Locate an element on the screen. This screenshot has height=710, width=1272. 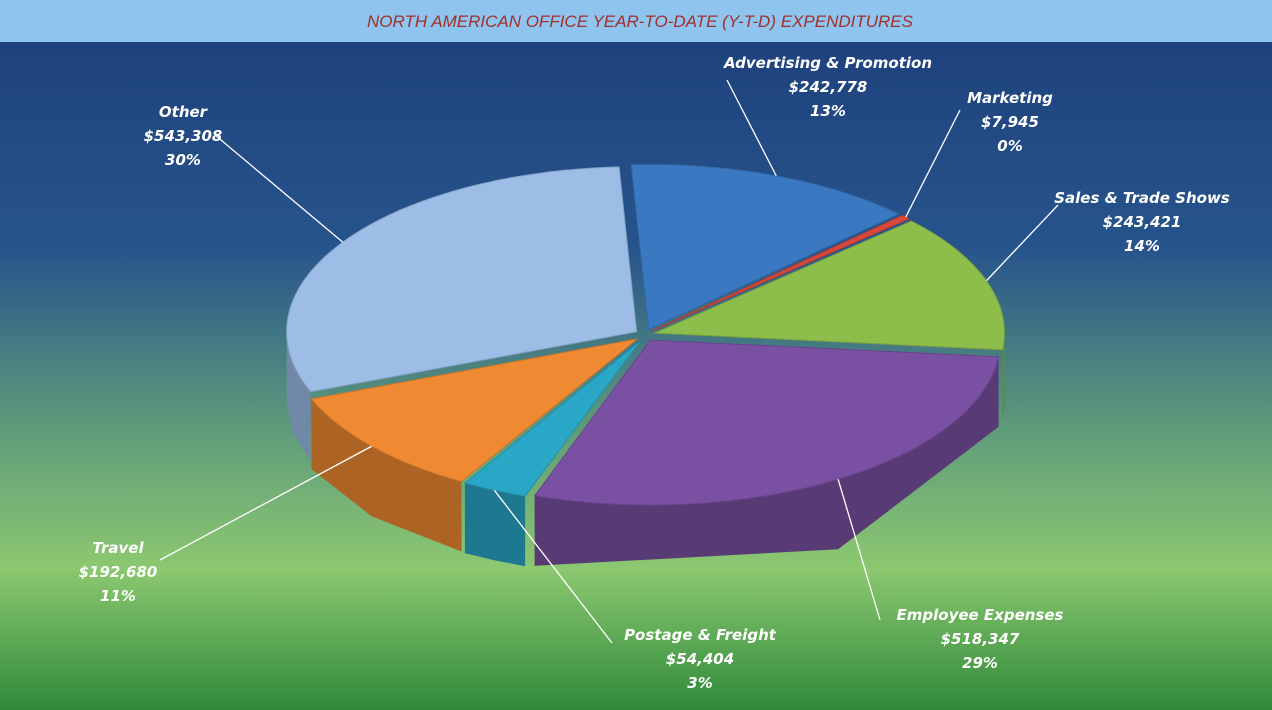
slice-label: Marketing is located at coordinates (1010, 98).